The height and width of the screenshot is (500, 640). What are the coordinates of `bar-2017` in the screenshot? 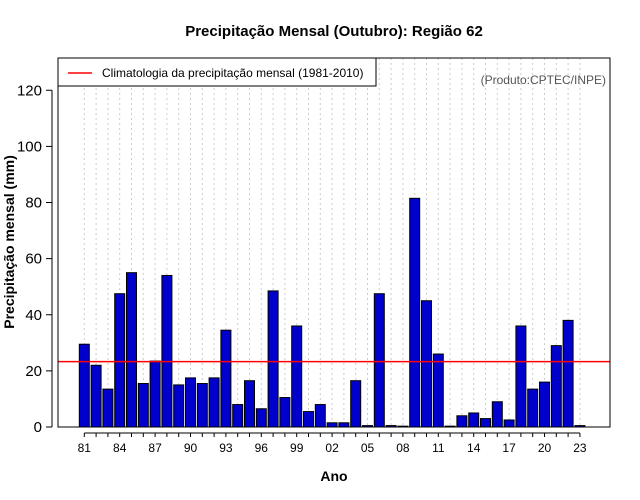 It's located at (509, 423).